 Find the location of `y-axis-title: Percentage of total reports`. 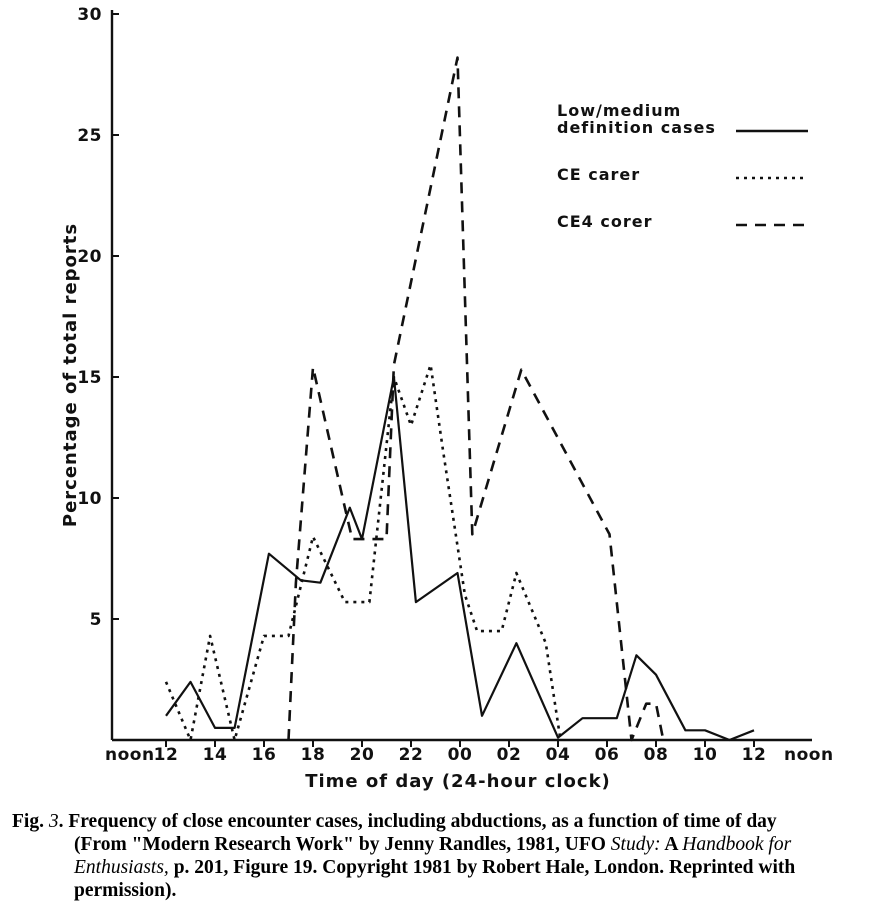

y-axis-title: Percentage of total reports is located at coordinates (70, 375).